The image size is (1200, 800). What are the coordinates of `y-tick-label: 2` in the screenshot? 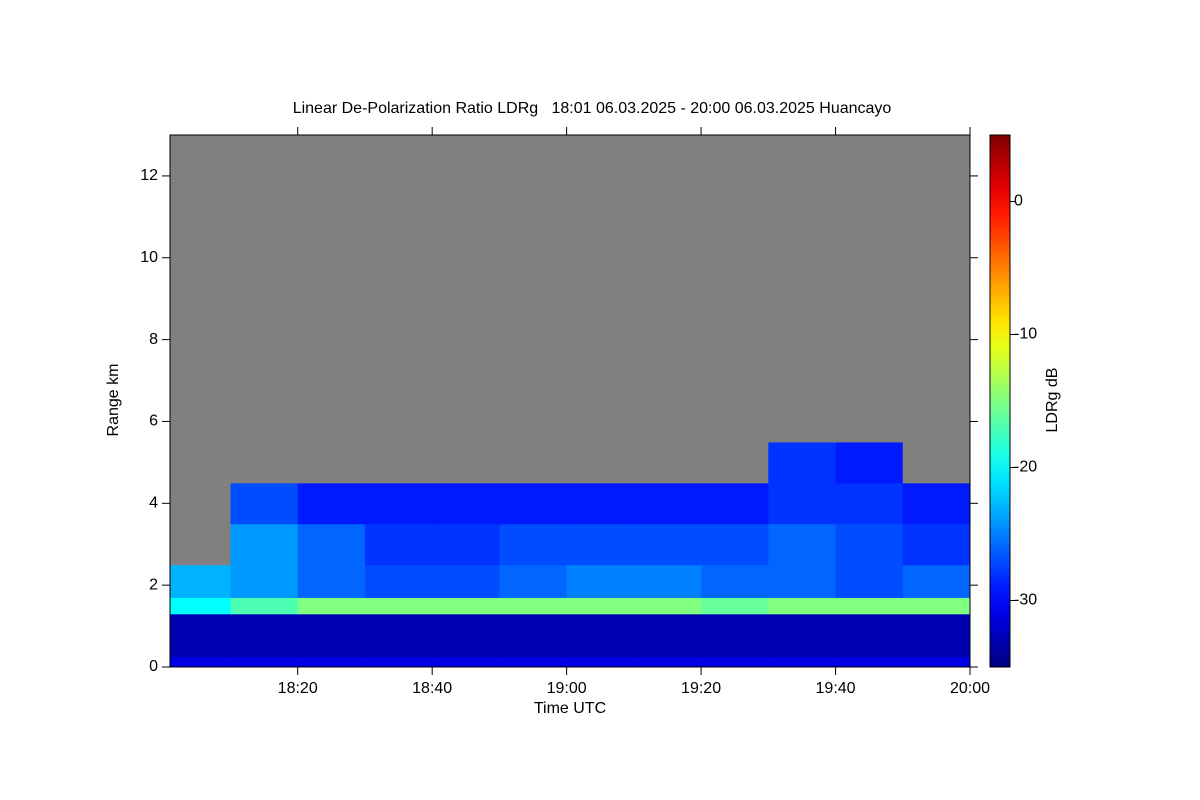 It's located at (153, 584).